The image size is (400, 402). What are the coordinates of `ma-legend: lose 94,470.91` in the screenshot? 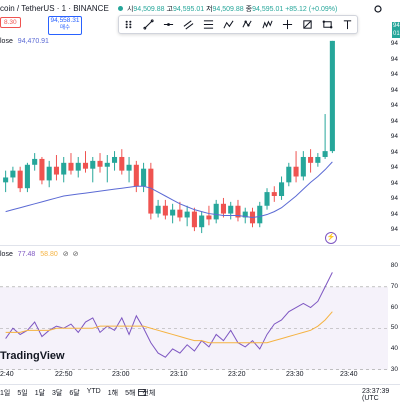 It's located at (24, 41).